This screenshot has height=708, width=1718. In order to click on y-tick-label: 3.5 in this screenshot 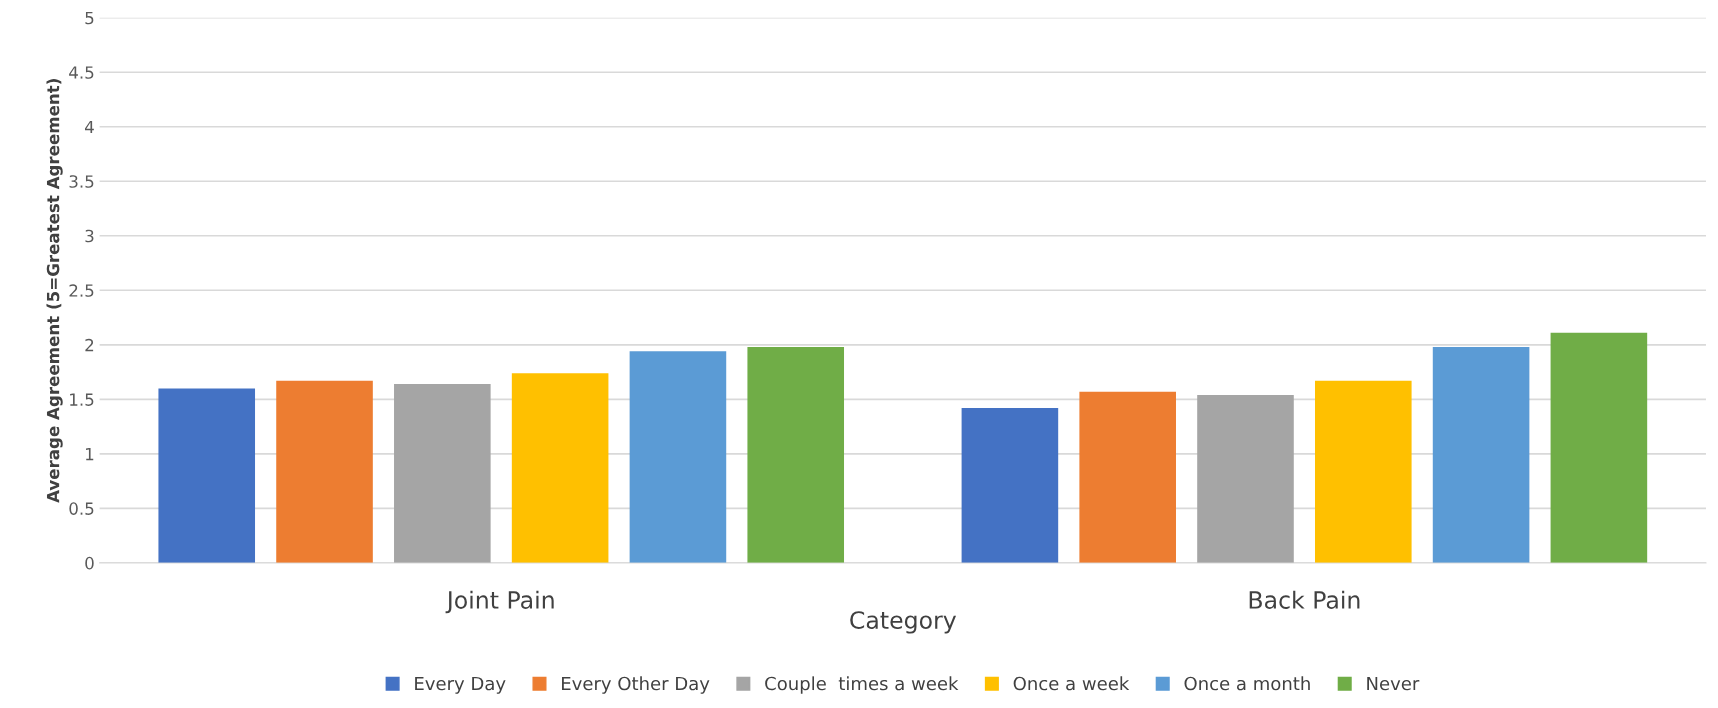, I will do `click(81, 181)`.